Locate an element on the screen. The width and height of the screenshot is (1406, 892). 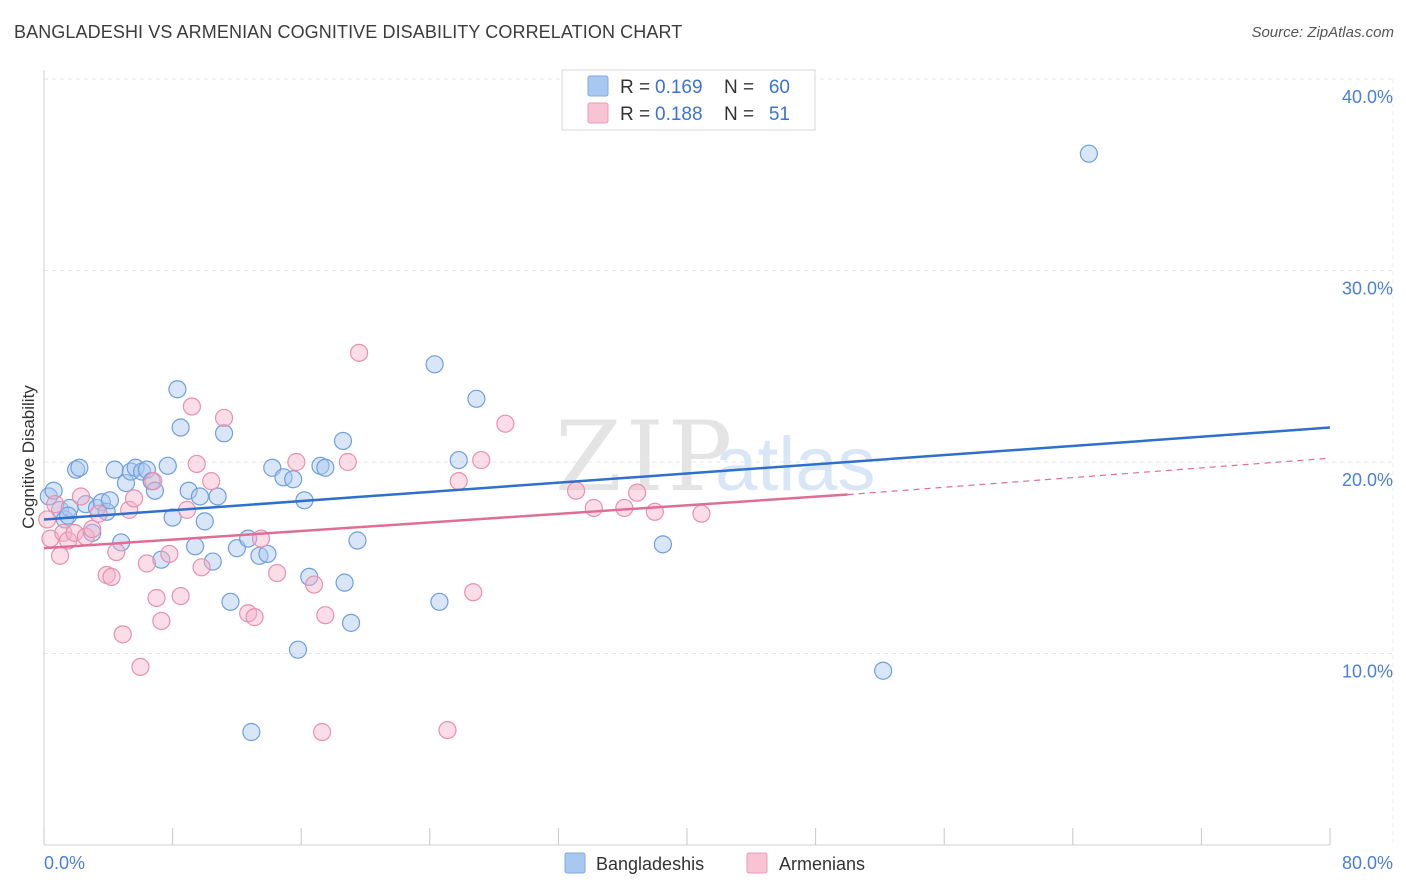
y-tick-labels: 10.0% 20.0% 30.0% 40.0% is located at coordinates (1367, 384).